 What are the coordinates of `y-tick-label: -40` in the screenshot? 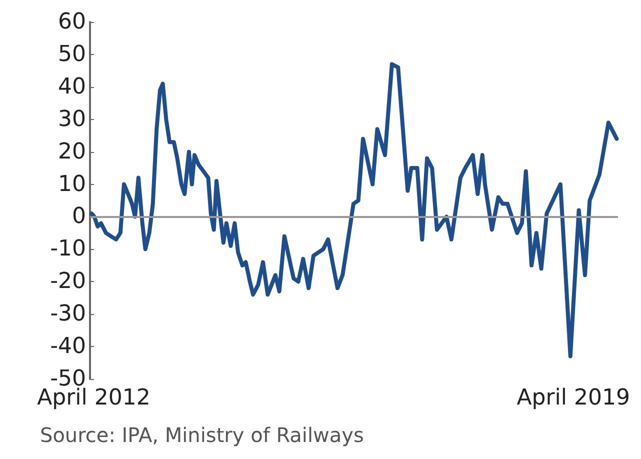 It's located at (68, 347).